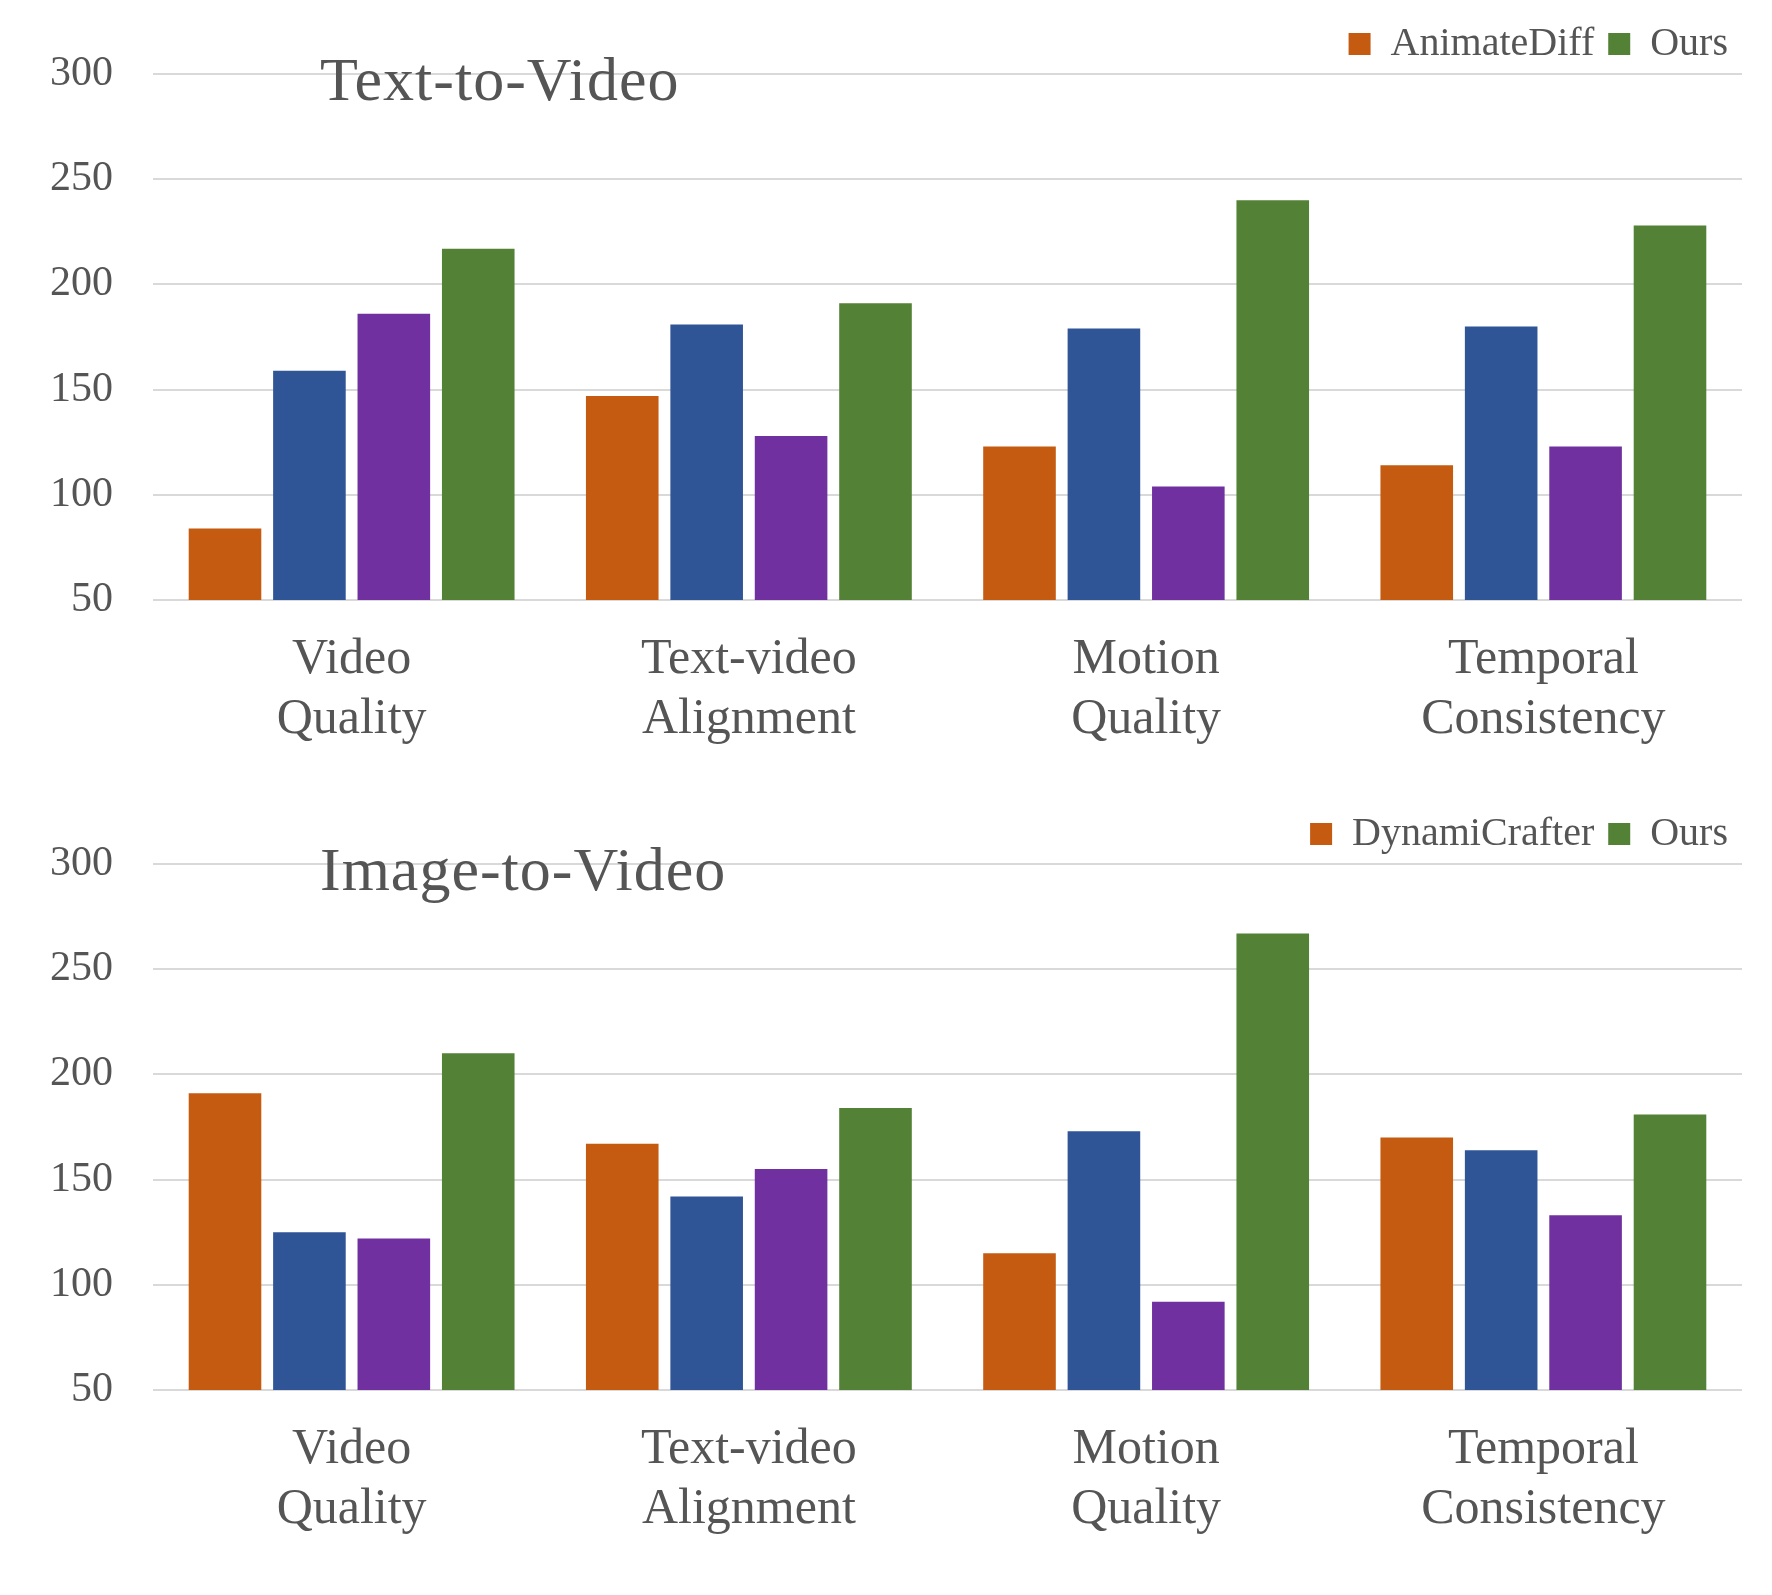  What do you see at coordinates (1473, 831) in the screenshot?
I see `legend-label: DynamiCrafter` at bounding box center [1473, 831].